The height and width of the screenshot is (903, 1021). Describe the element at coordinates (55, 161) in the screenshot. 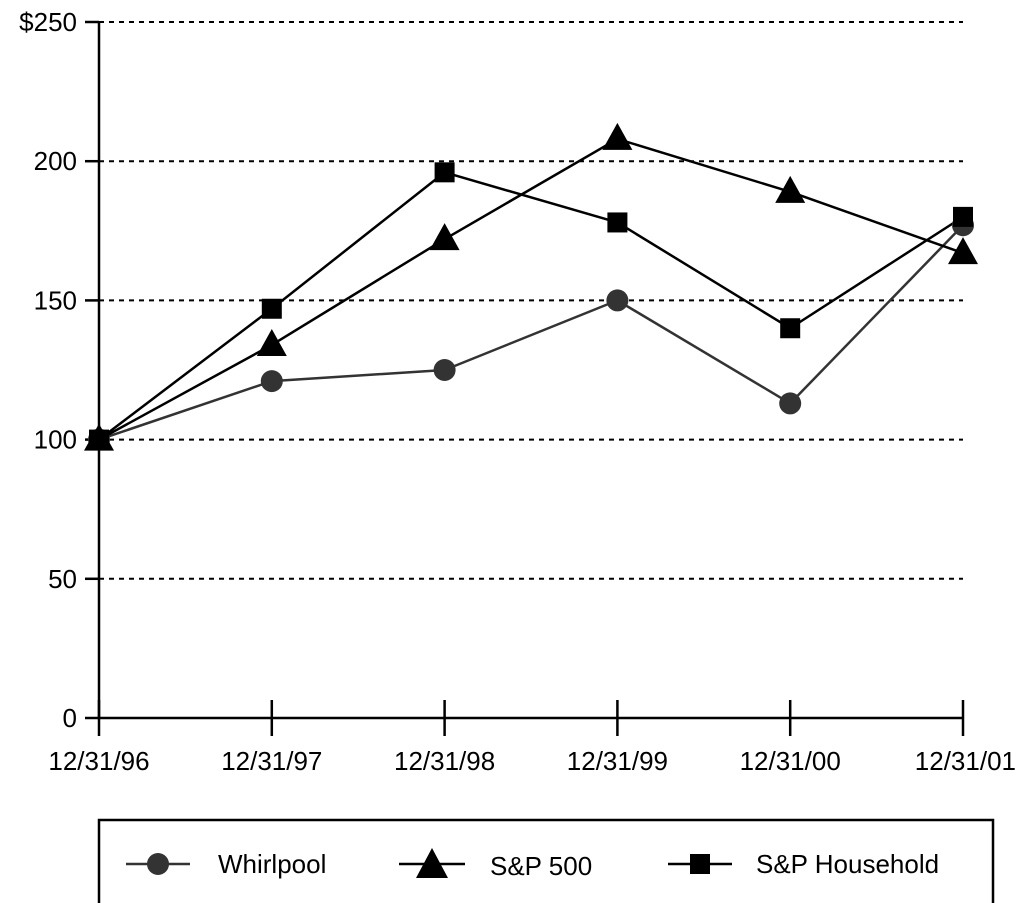

I see `y-tick-label: 200` at that location.